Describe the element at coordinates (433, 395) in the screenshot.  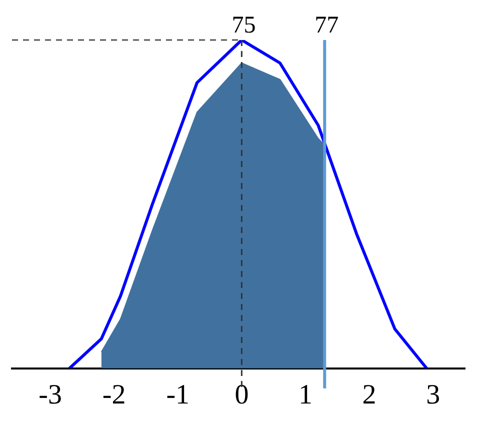
I see `x-tick-label: 3` at that location.